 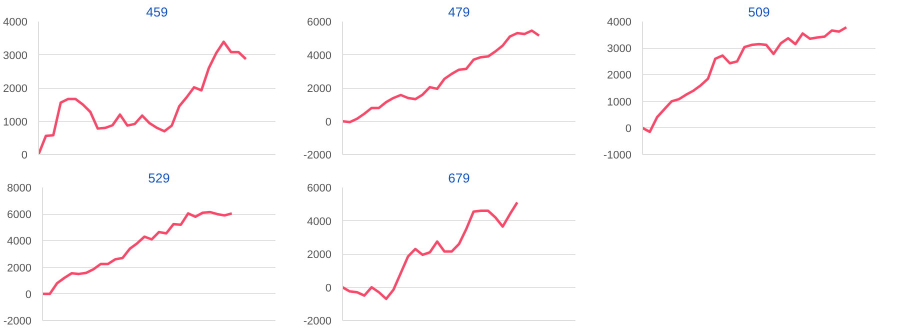 What do you see at coordinates (459, 178) in the screenshot?
I see `chart-title: 679` at bounding box center [459, 178].